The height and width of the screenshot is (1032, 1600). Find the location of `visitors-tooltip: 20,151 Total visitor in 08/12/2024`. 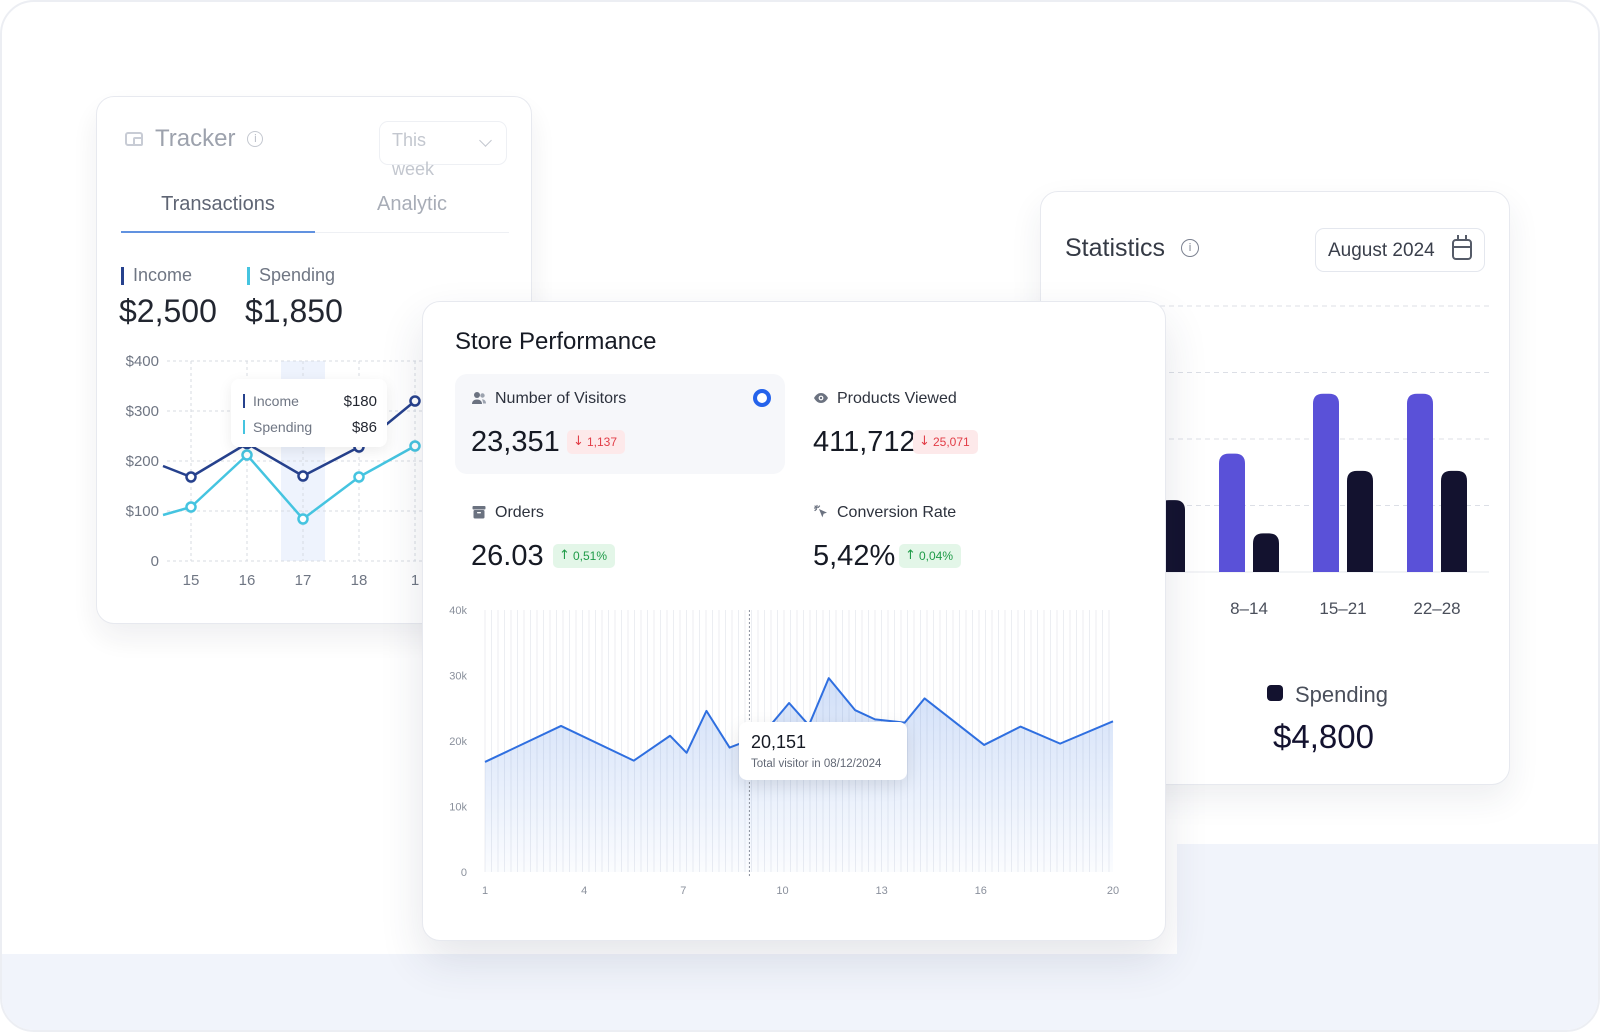

visitors-tooltip: 20,151 Total visitor in 08/12/2024 is located at coordinates (823, 751).